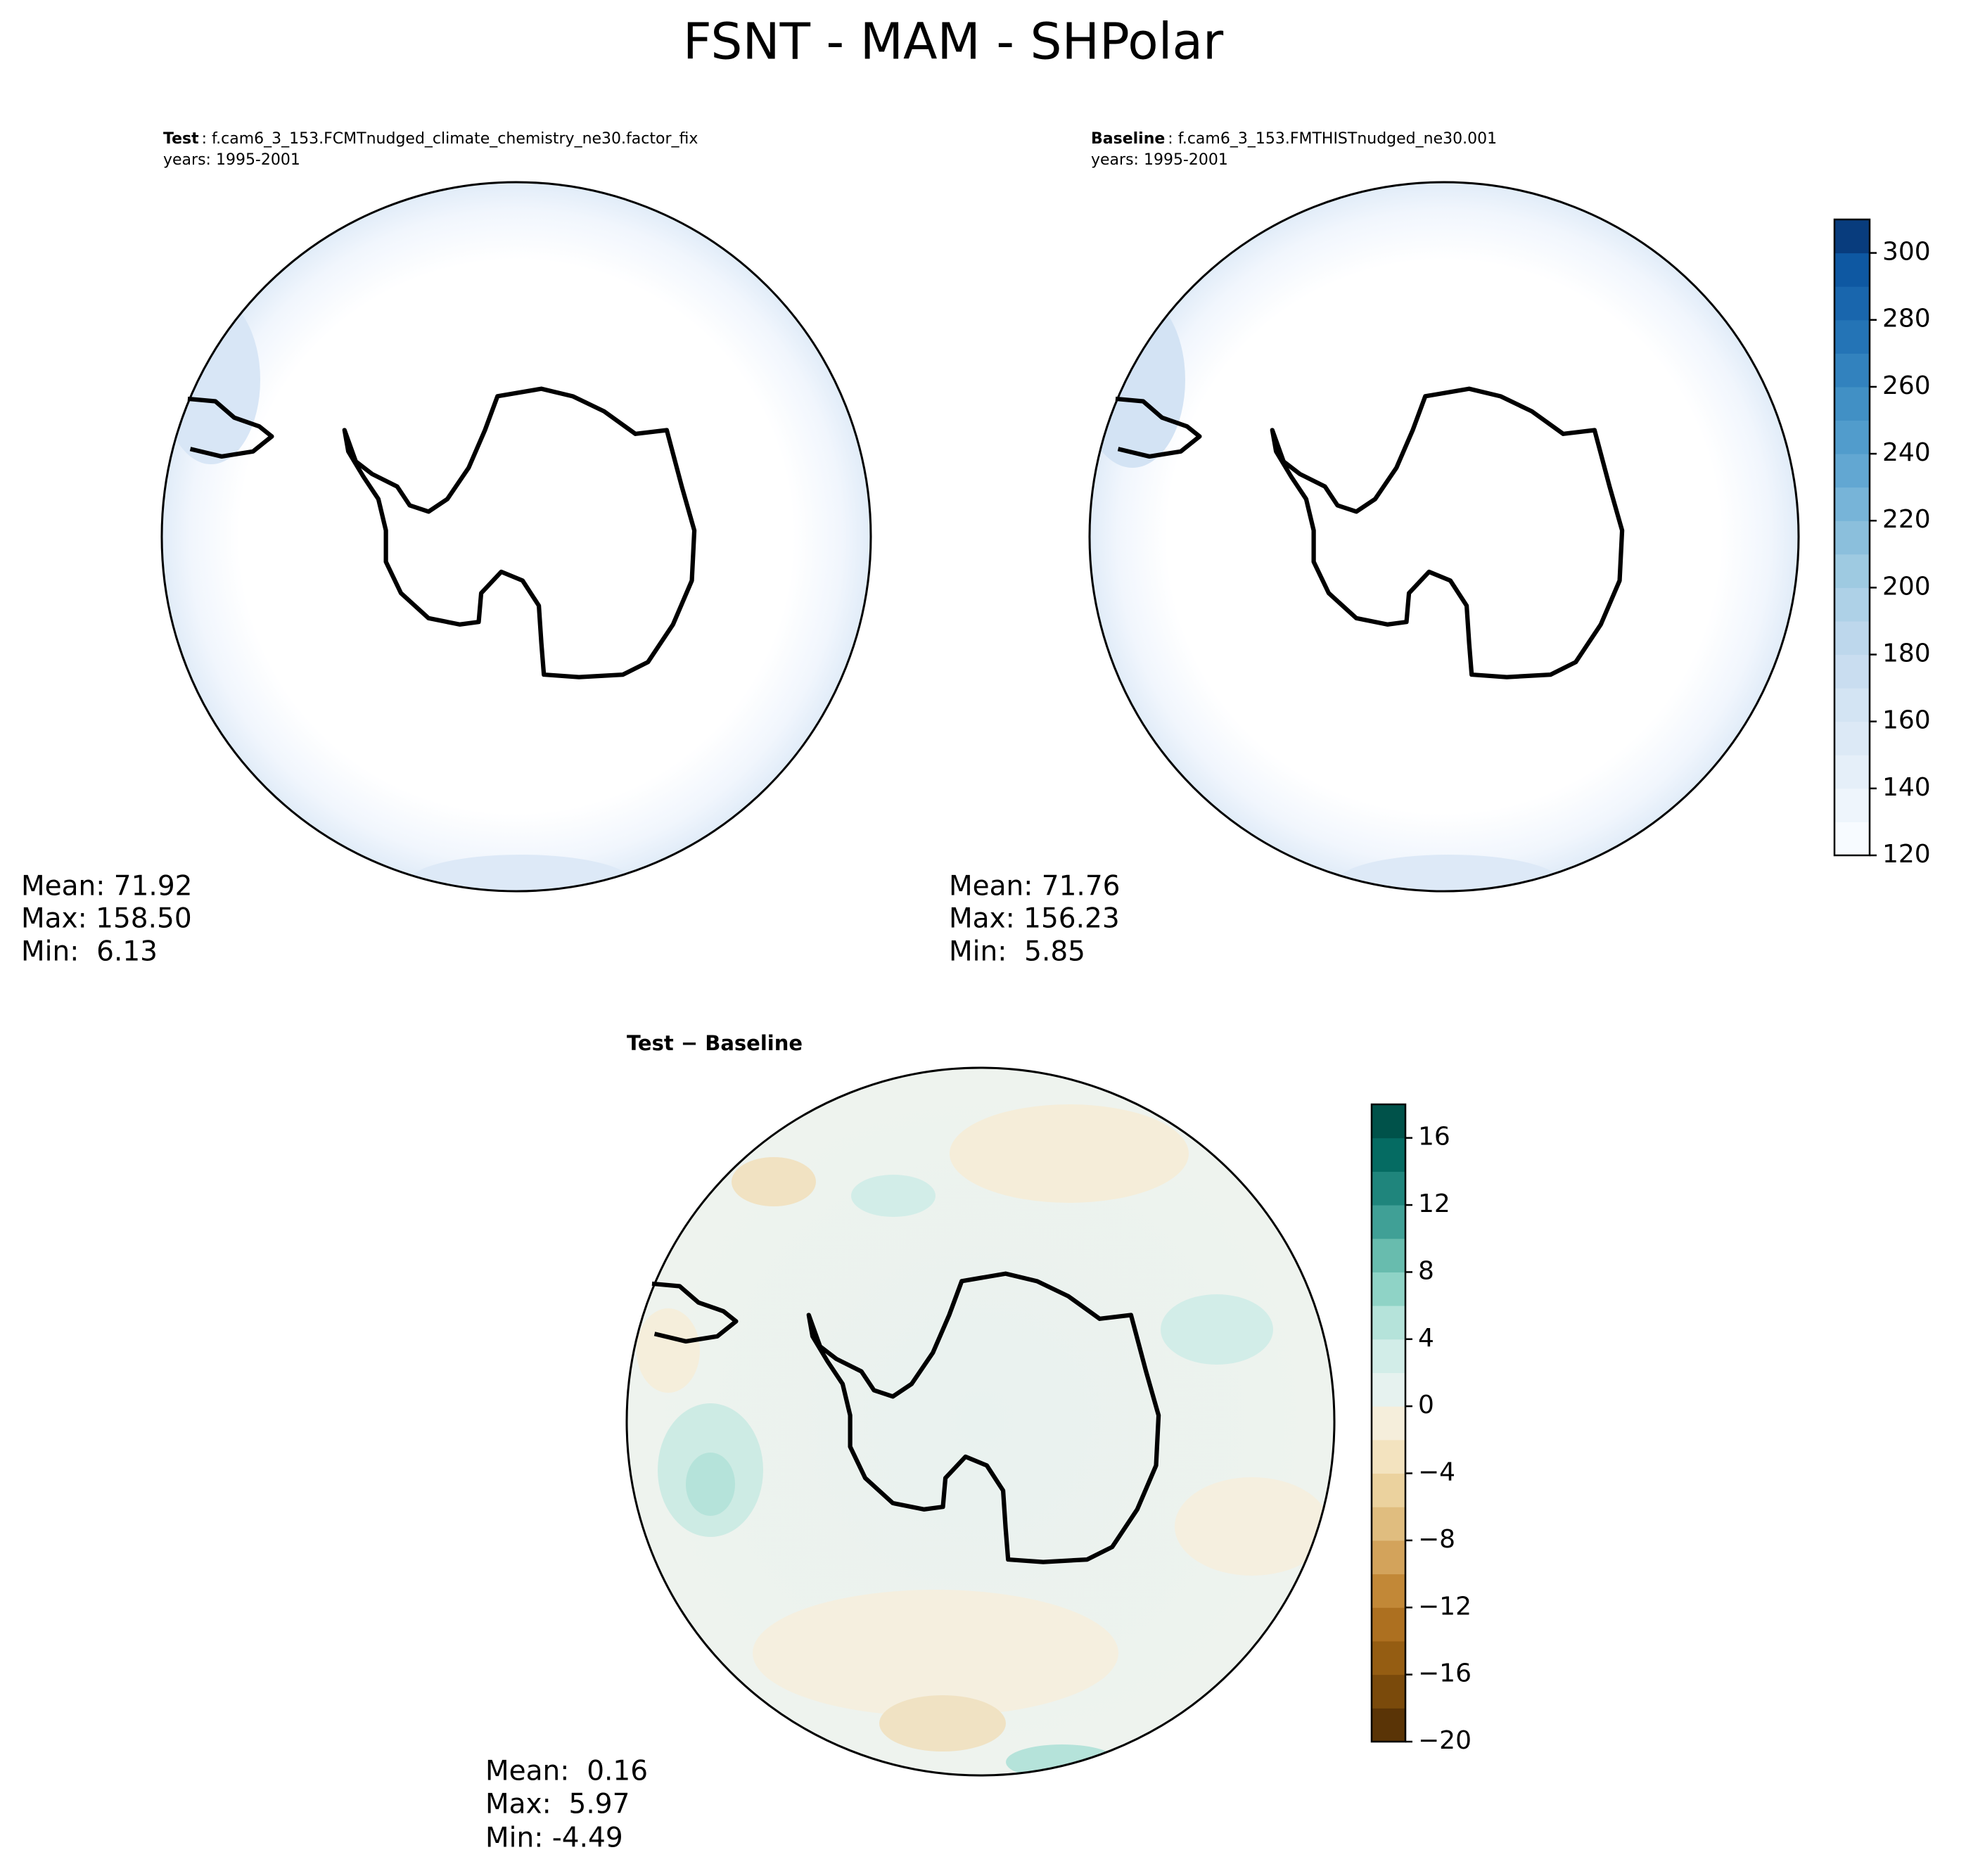 The width and height of the screenshot is (1966, 1876). I want to click on colorbar-tick-label: 160, so click(1906, 720).